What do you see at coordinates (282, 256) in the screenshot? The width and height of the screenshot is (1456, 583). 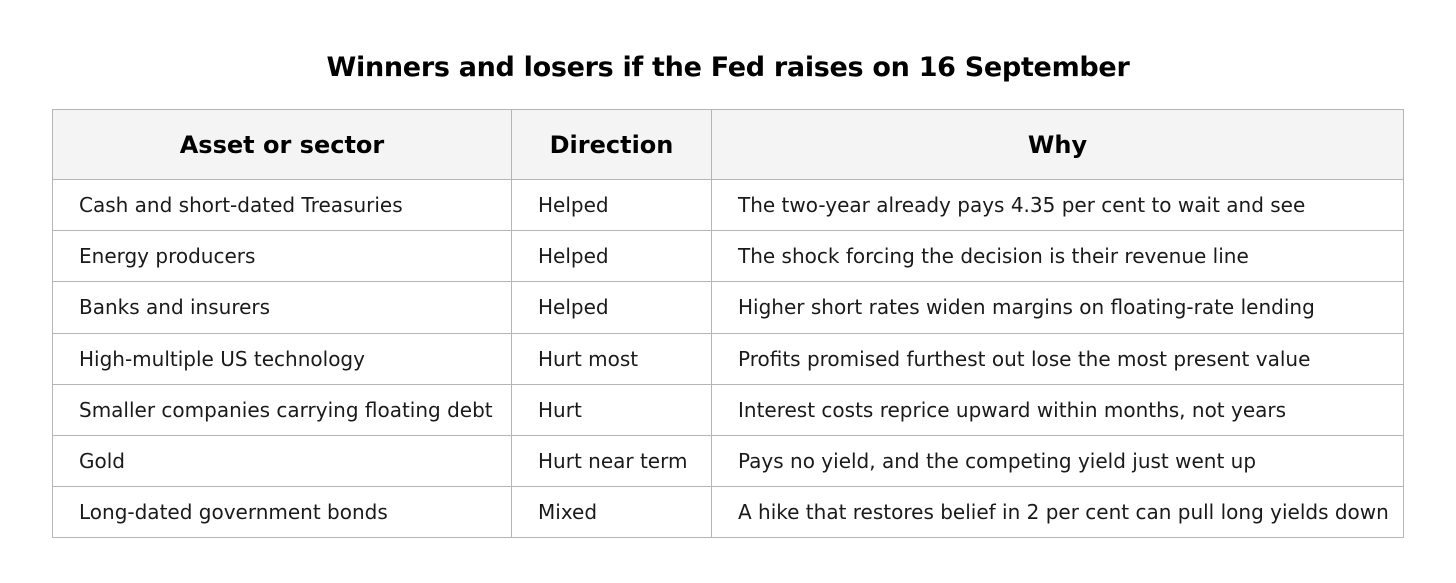 I see `cell-asset: Energy producers` at bounding box center [282, 256].